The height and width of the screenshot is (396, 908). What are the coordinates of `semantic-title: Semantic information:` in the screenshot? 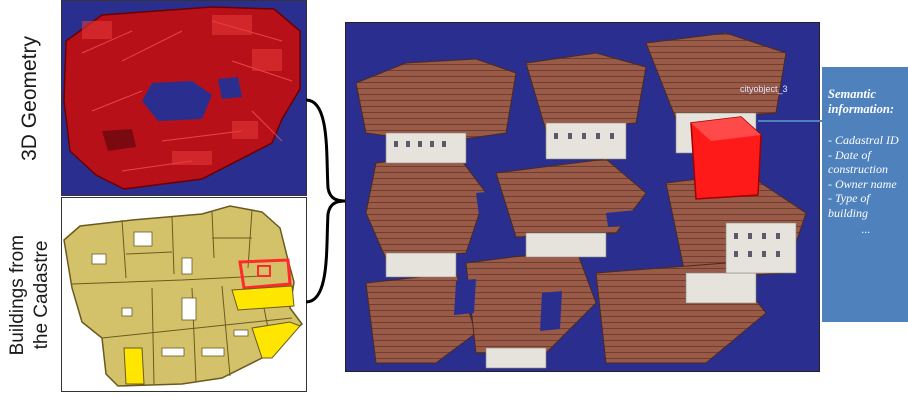 It's located at (861, 101).